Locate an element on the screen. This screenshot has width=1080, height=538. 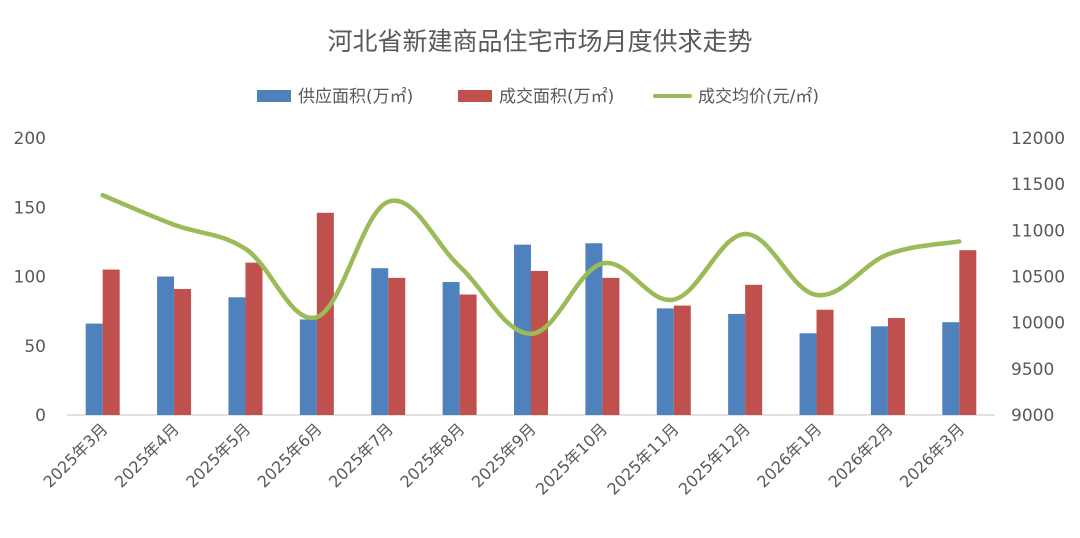
x-tick-label: 2025年3月 is located at coordinates (75, 455).